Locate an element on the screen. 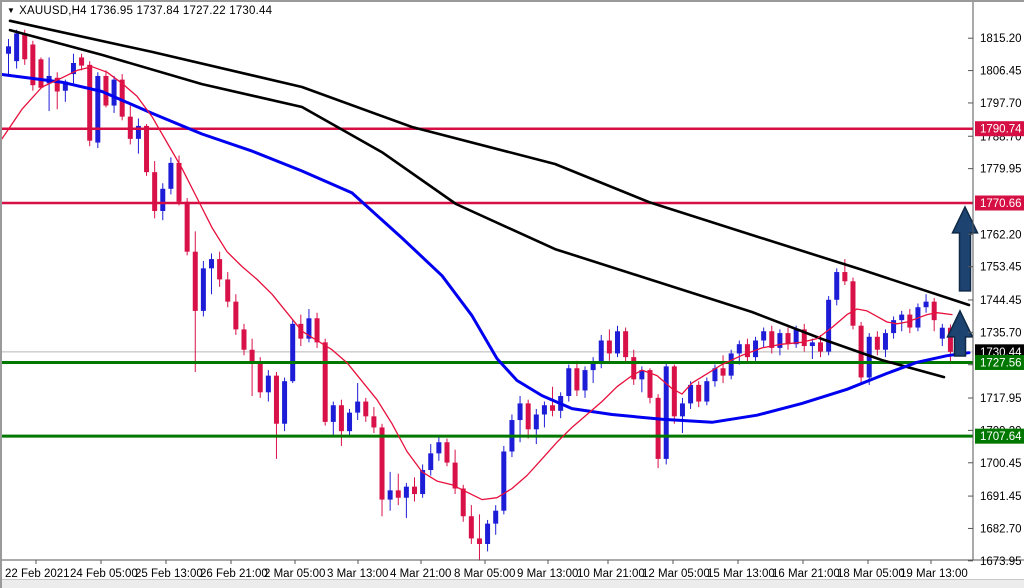  time-tick-label: 12 Mar 05:00 is located at coordinates (676, 574).